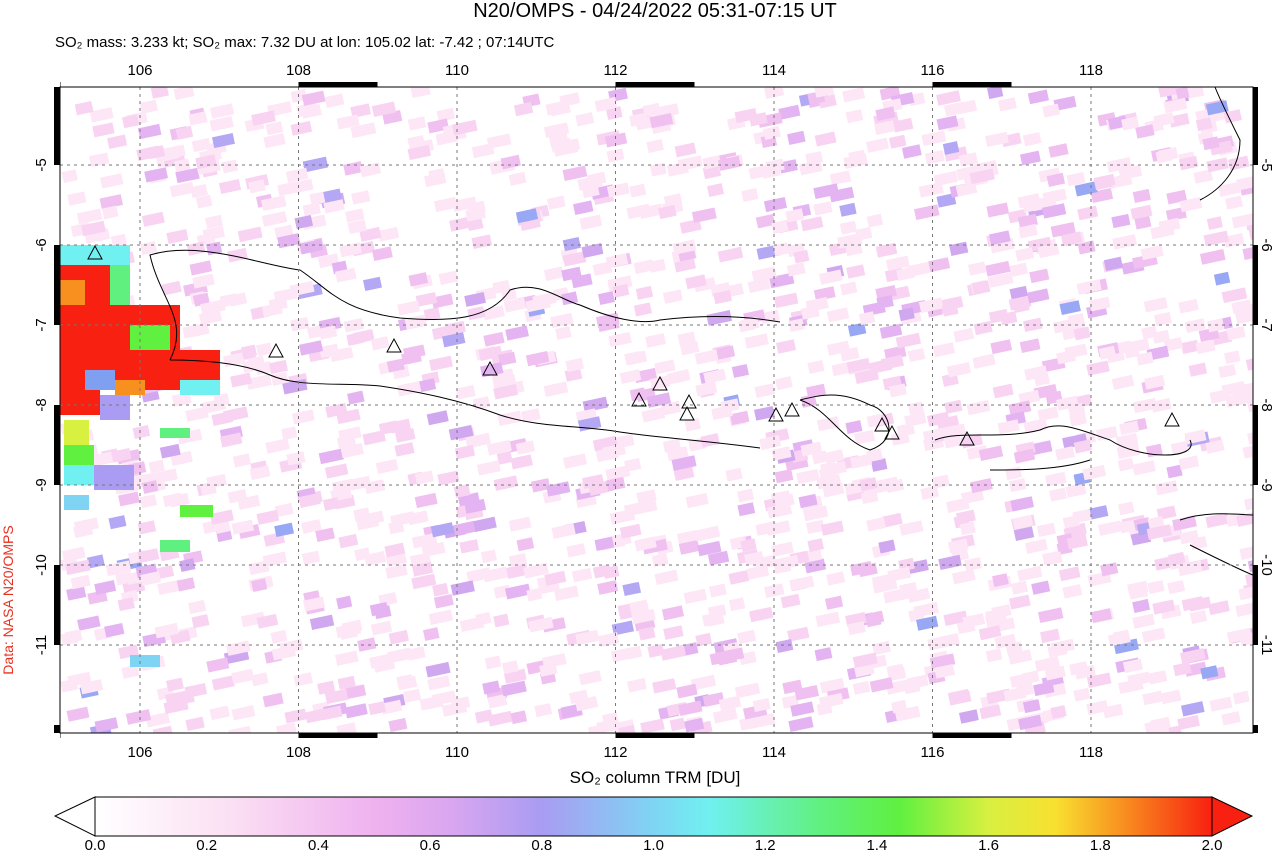 This screenshot has width=1272, height=858. I want to click on lon-tick-label: 118, so click(1091, 752).